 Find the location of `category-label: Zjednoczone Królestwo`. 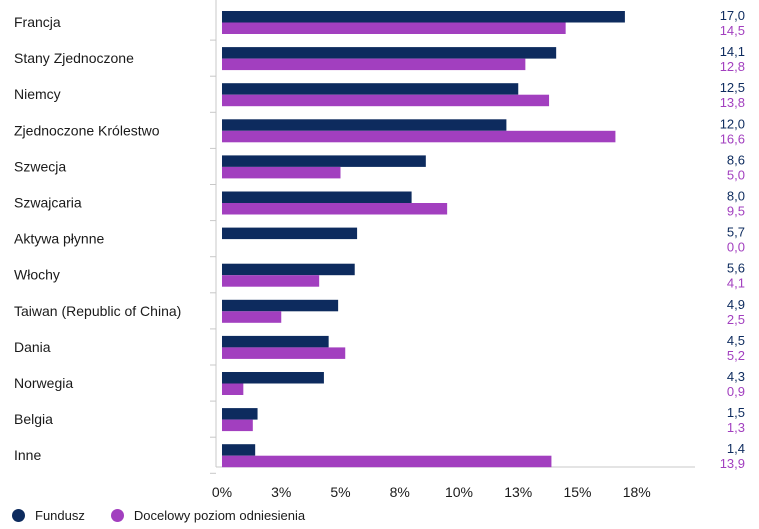

category-label: Zjednoczone Królestwo is located at coordinates (87, 130).